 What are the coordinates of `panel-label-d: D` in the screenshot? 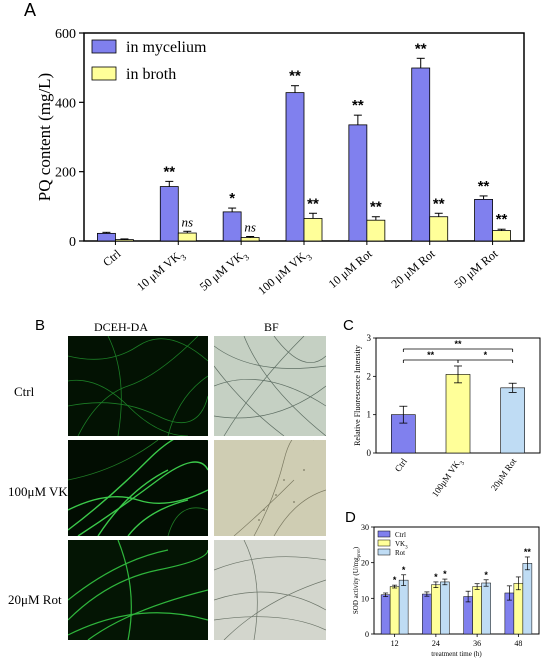 It's located at (350, 517).